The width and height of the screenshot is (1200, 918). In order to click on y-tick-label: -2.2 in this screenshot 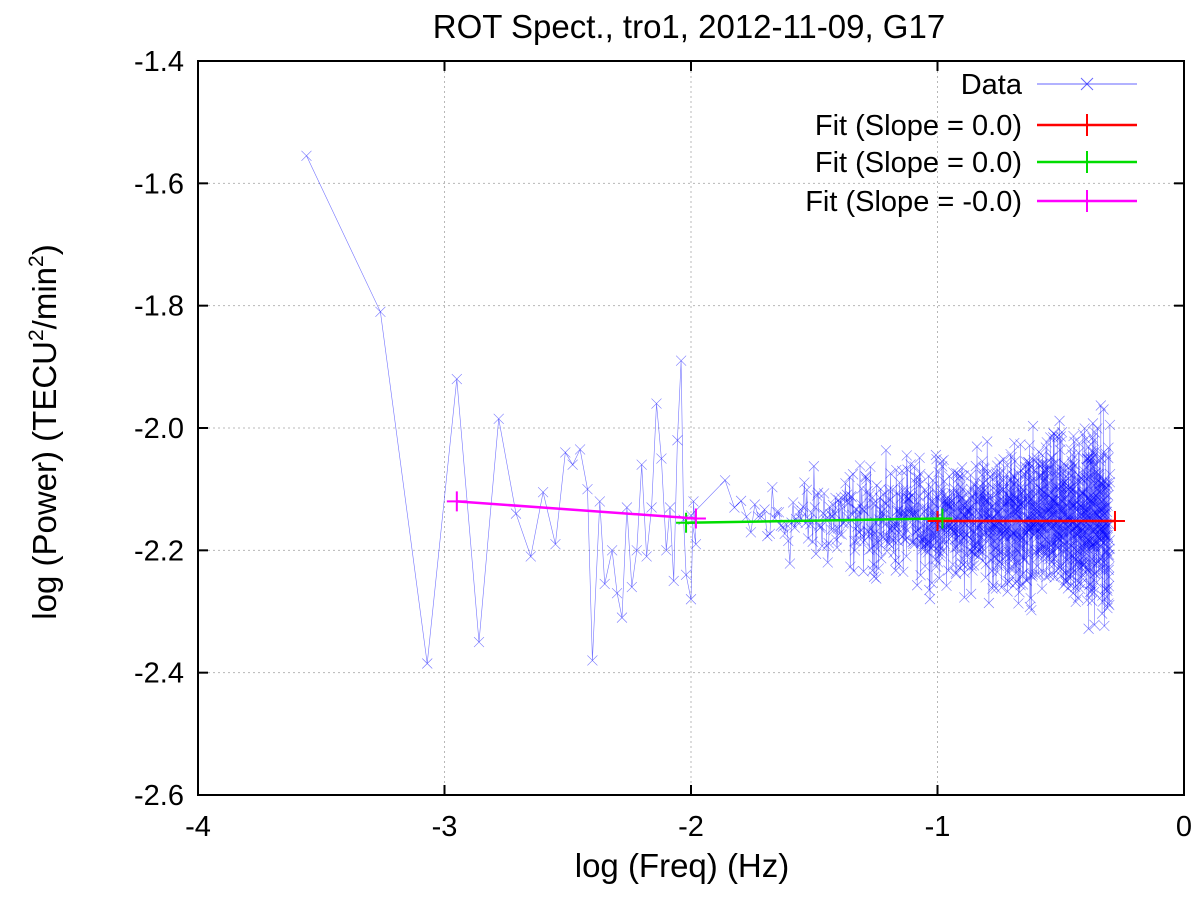, I will do `click(159, 551)`.